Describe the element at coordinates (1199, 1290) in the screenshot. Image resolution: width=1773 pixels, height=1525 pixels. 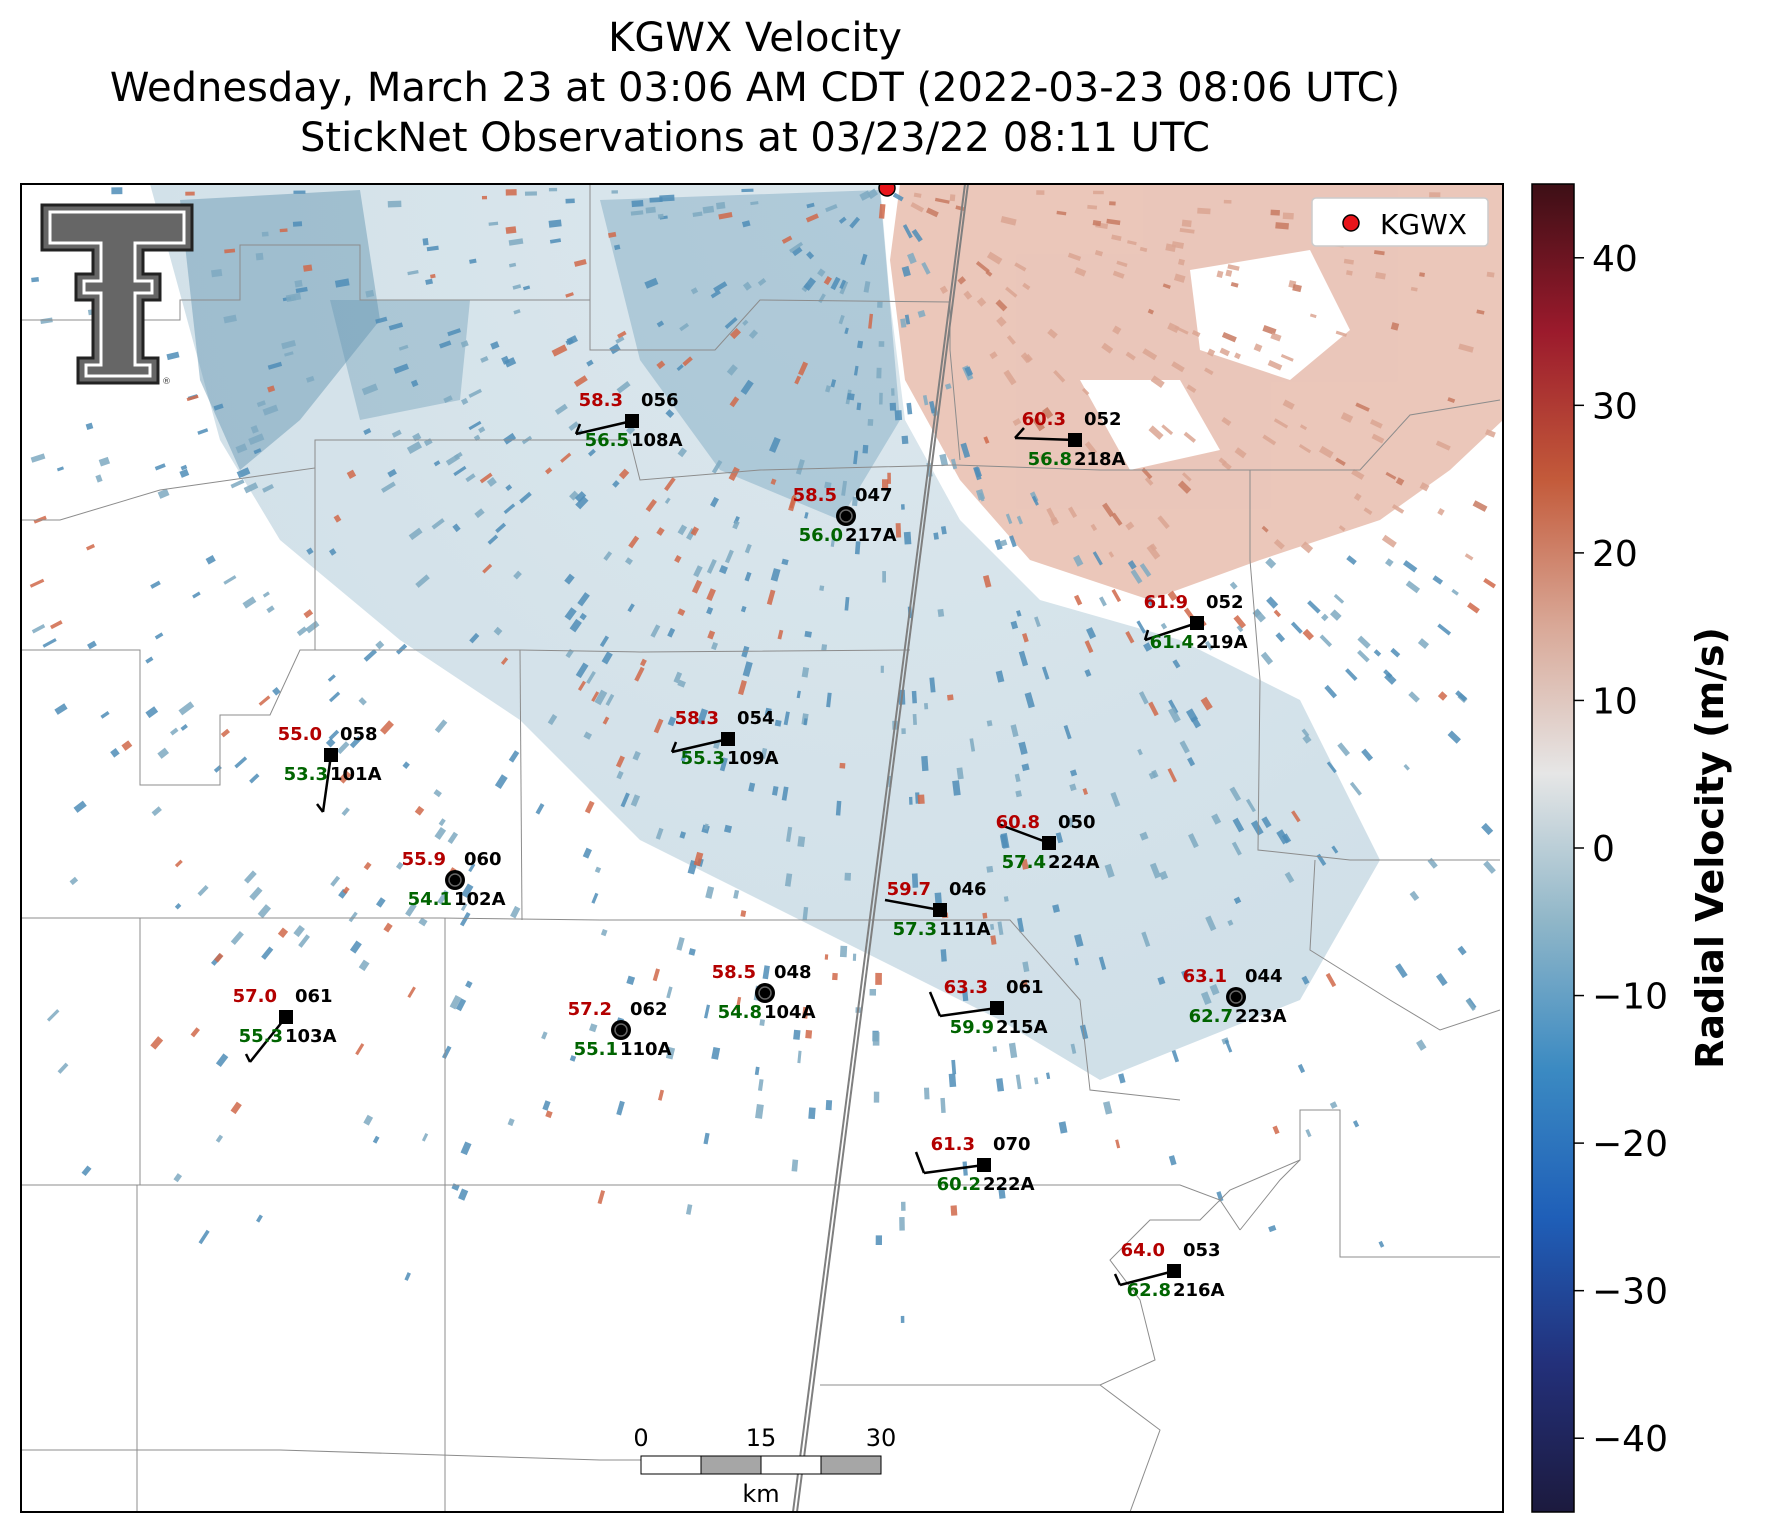
I see `station-id: 216A` at that location.